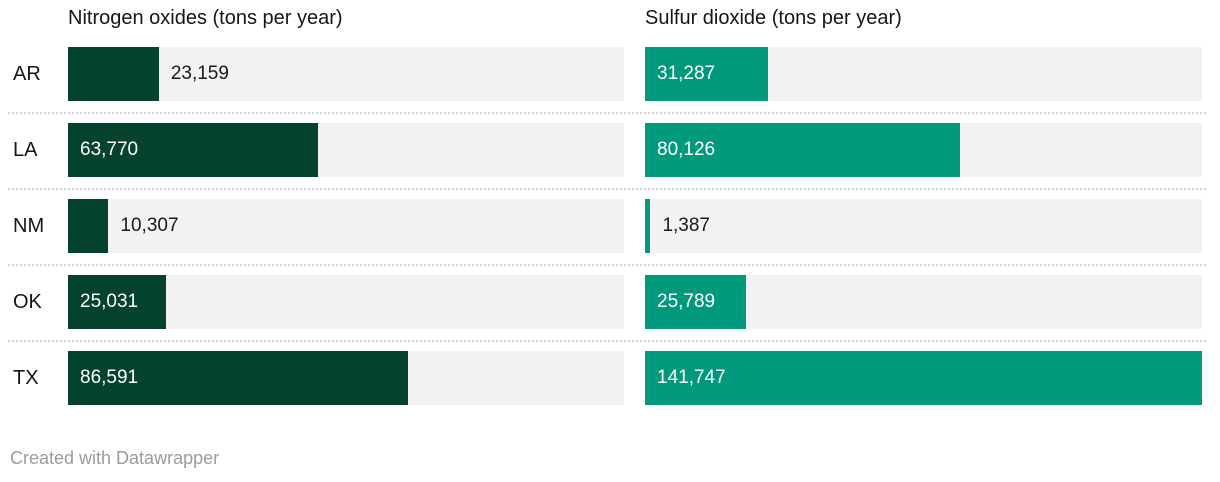  What do you see at coordinates (29, 226) in the screenshot?
I see `row-label-state: NM` at bounding box center [29, 226].